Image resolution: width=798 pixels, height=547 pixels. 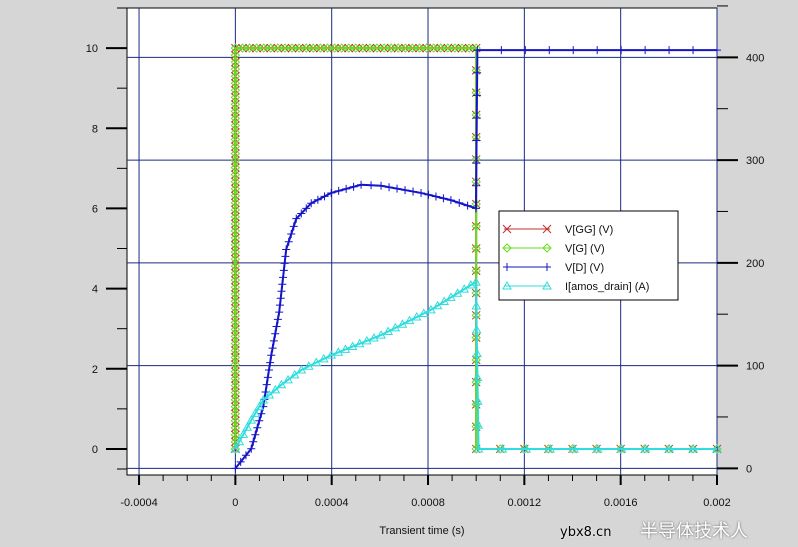 I want to click on y2-tick-label: 0, so click(x=749, y=469).